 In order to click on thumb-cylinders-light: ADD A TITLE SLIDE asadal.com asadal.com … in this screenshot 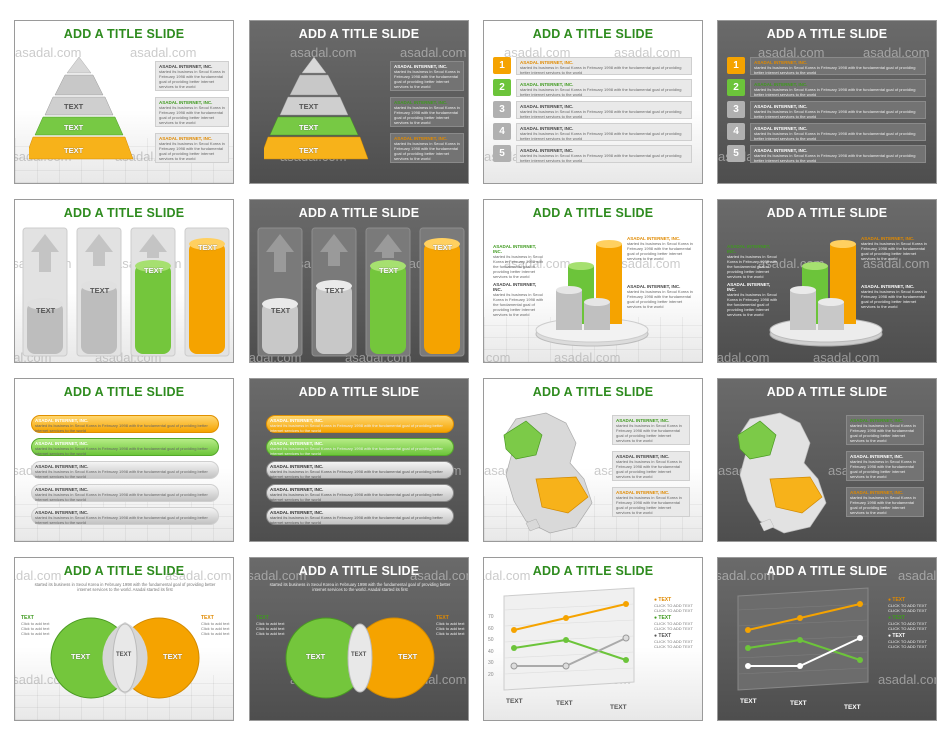, I will do `click(593, 281)`.